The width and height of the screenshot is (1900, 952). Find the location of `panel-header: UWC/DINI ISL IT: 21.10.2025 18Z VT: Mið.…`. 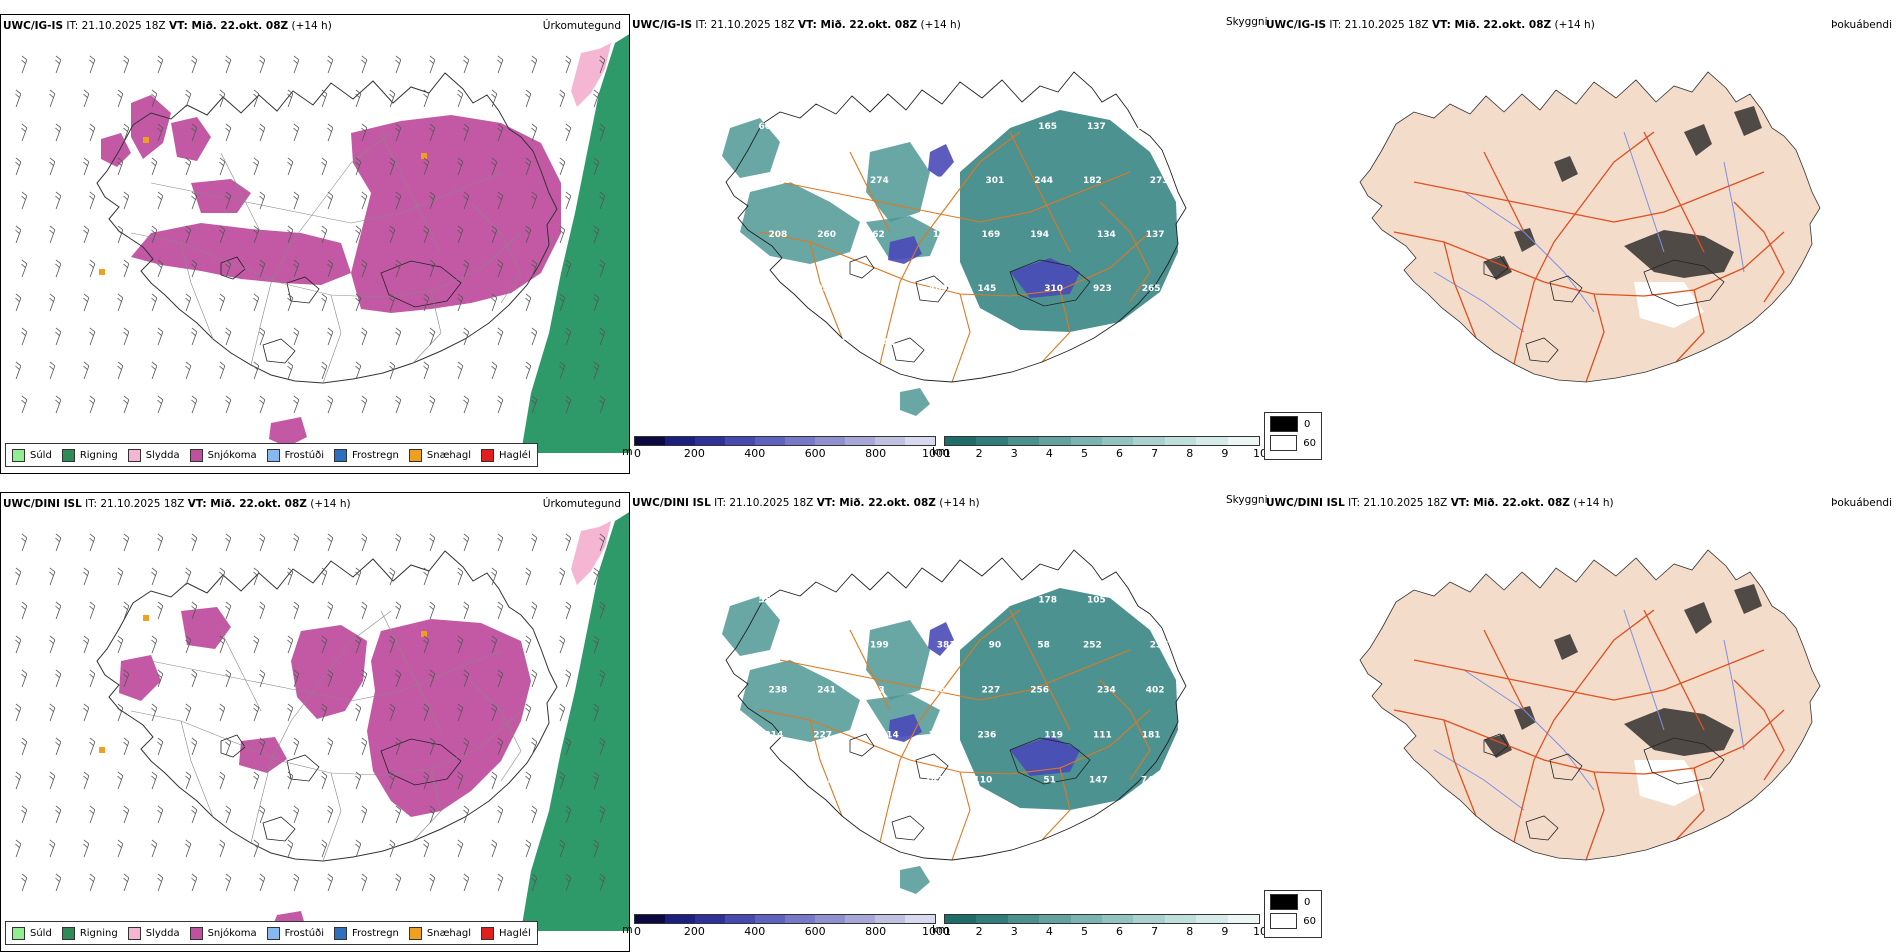

panel-header: UWC/DINI ISL IT: 21.10.2025 18Z VT: Mið.… is located at coordinates (945, 503).